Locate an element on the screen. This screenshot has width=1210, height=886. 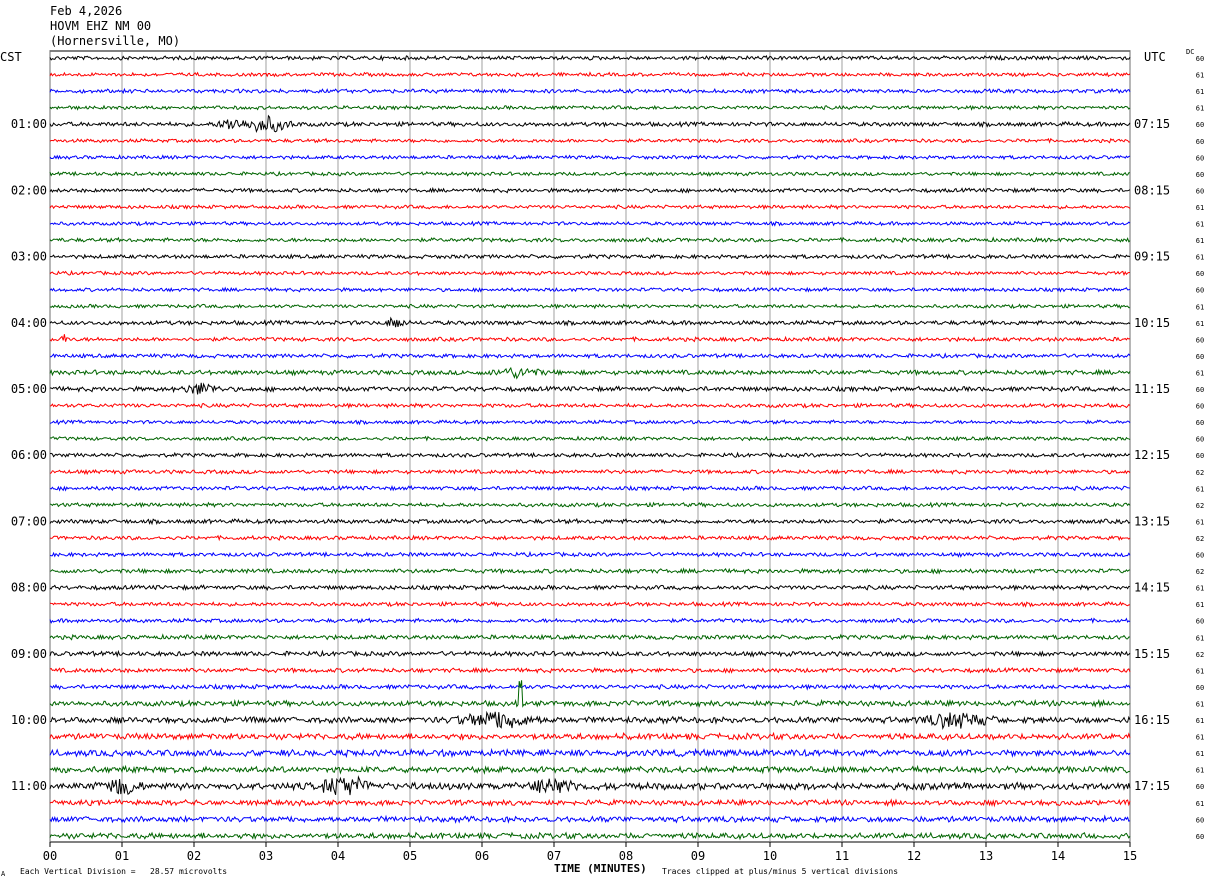
x-axis-label: TIME (MINUTES) is located at coordinates (600, 868).